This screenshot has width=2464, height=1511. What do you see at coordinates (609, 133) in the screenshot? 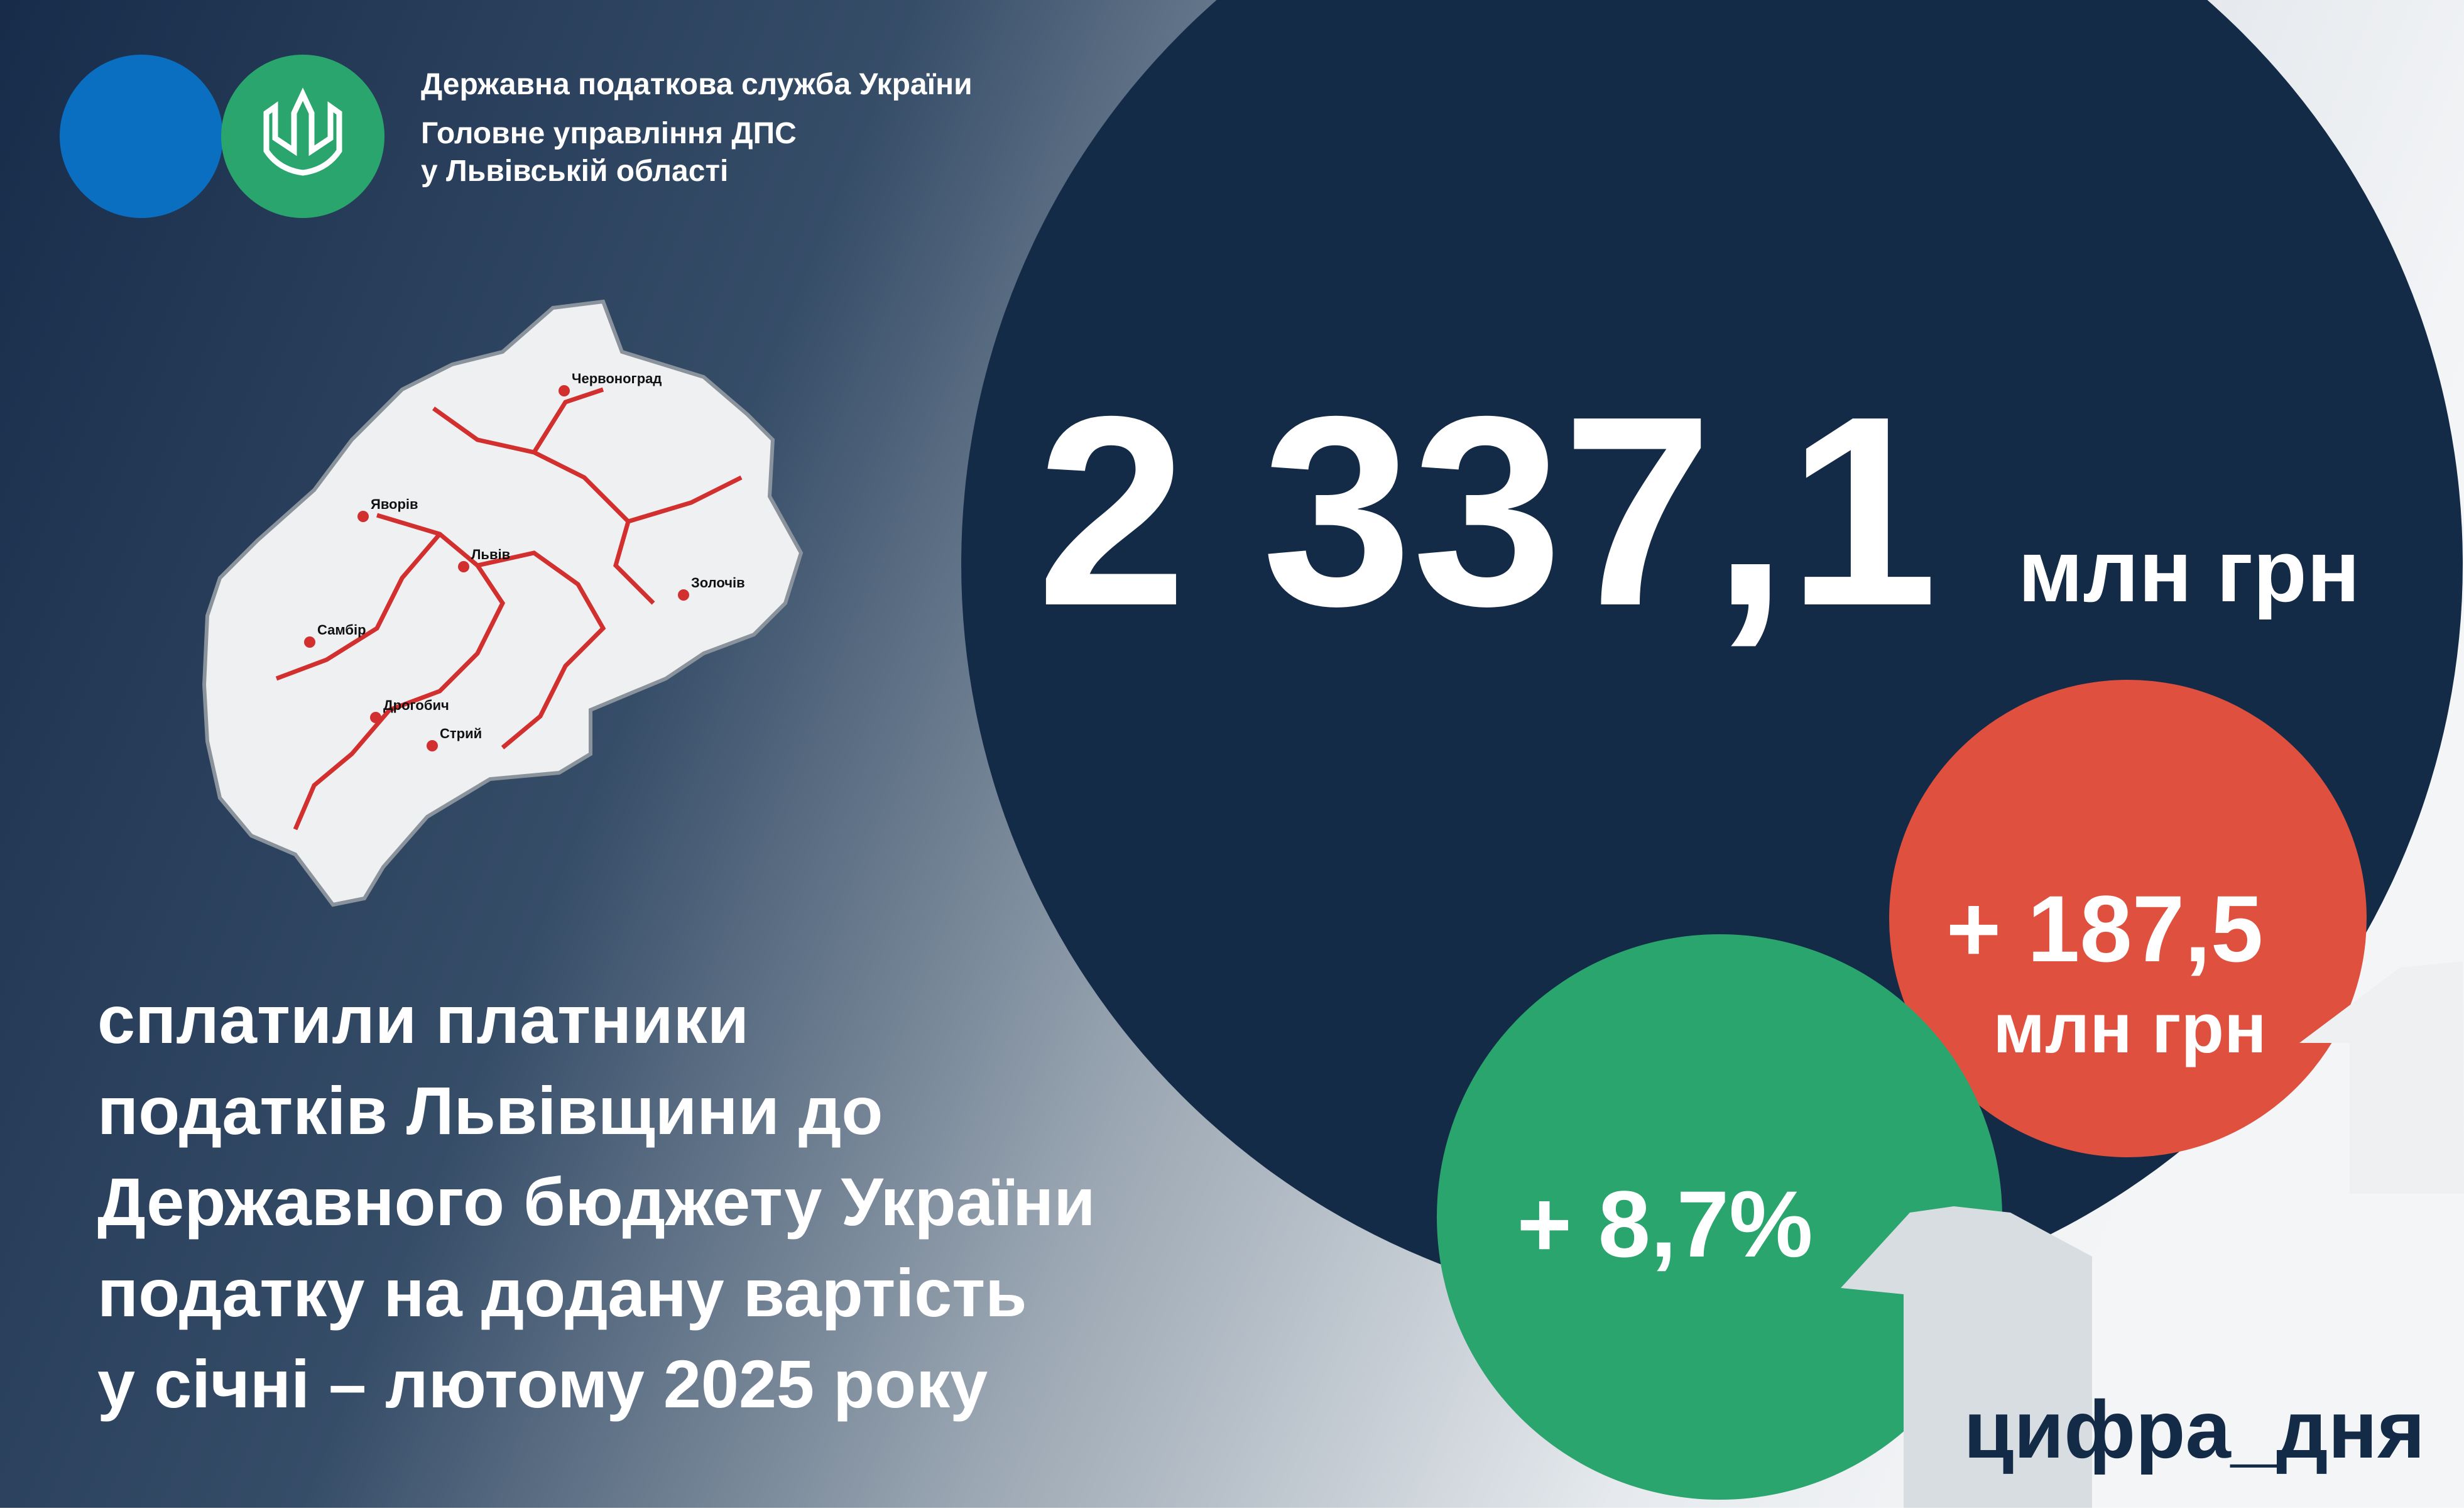
I see `org-line: Головне управління ДПС` at bounding box center [609, 133].